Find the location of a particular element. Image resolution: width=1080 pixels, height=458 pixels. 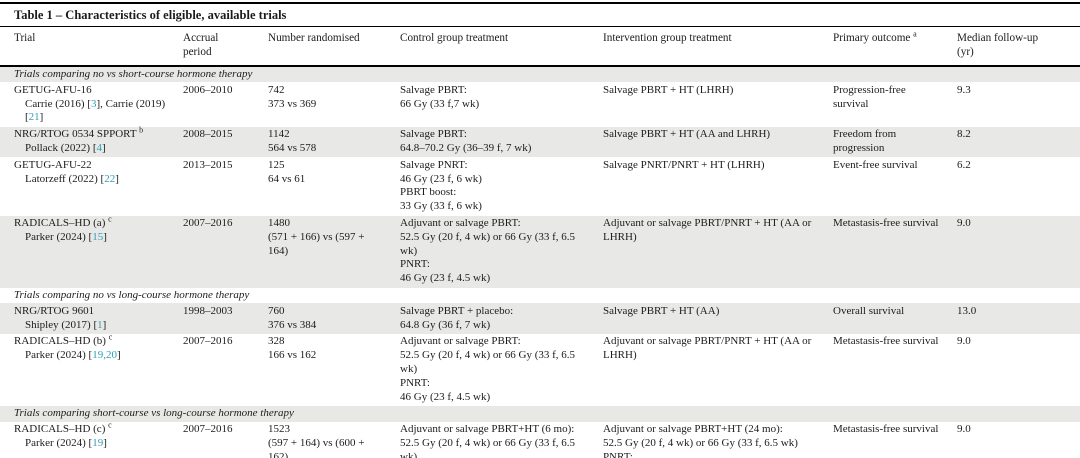

citation-ref-link: 3 is located at coordinates (93, 103).